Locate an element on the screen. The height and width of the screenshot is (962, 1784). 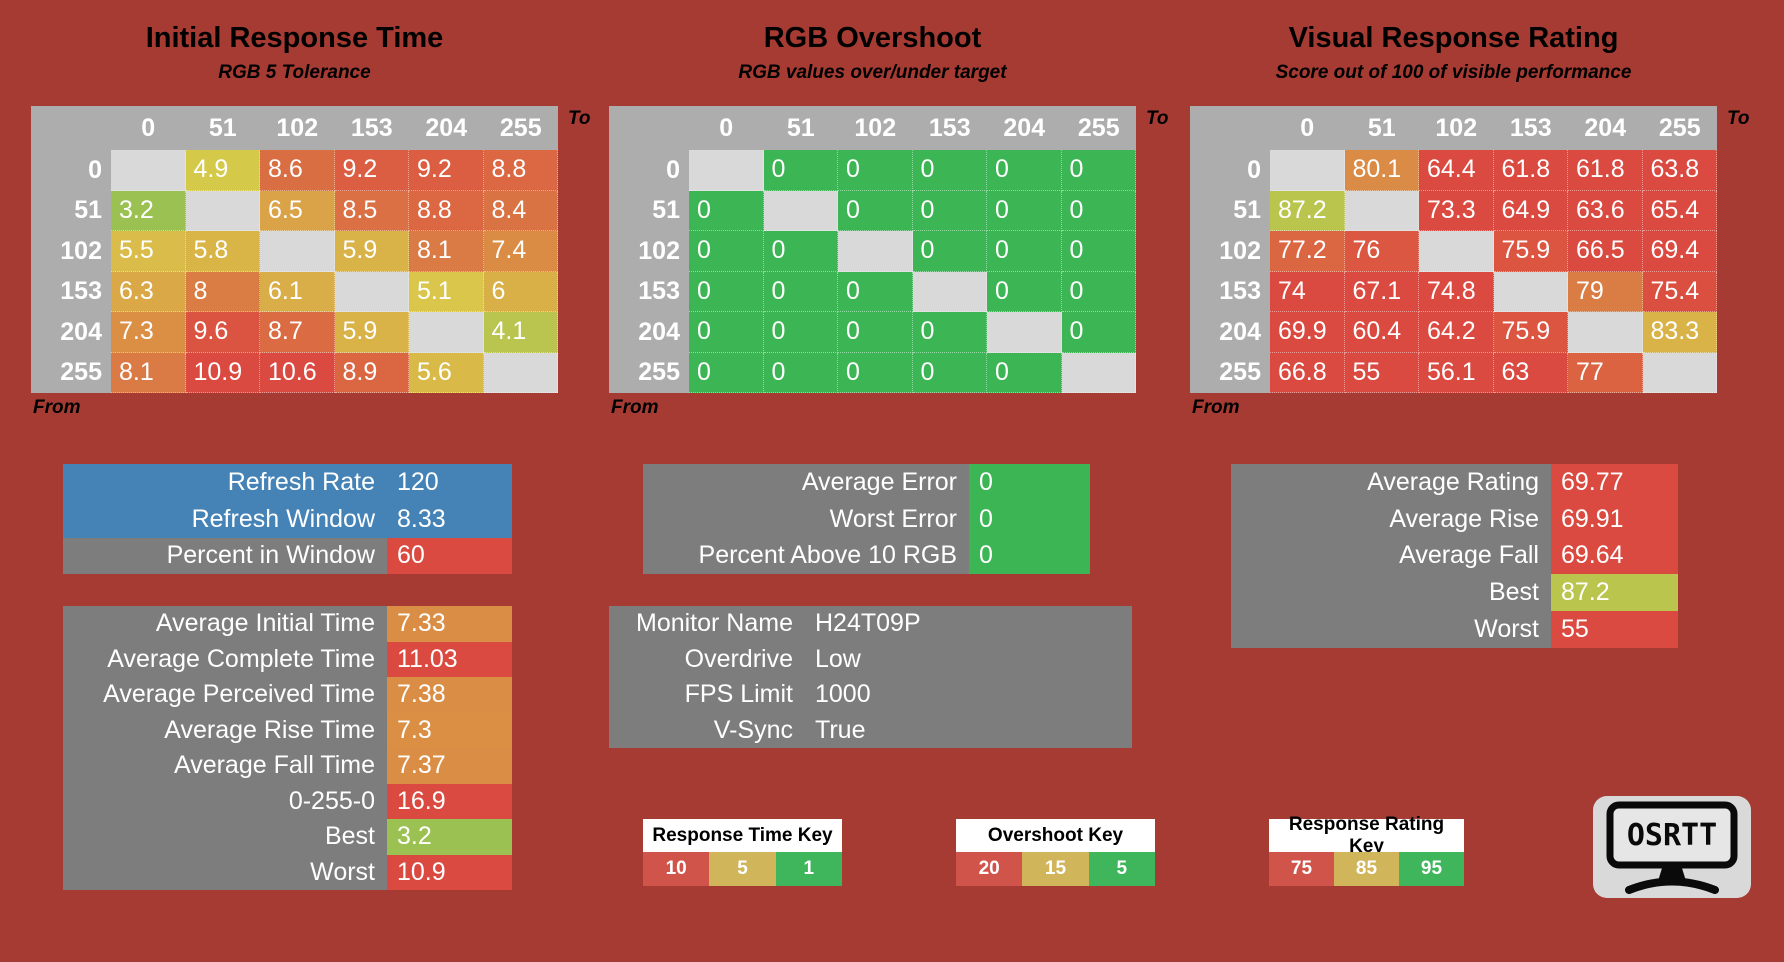
stat-label: Average Error is located at coordinates (806, 482).